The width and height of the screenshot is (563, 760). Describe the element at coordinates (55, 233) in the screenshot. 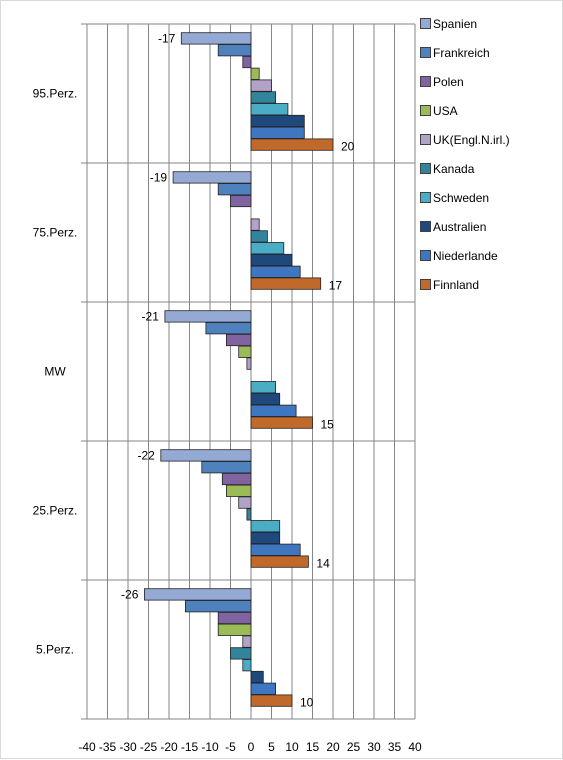

I see `category-label: 75.Perz.` at that location.